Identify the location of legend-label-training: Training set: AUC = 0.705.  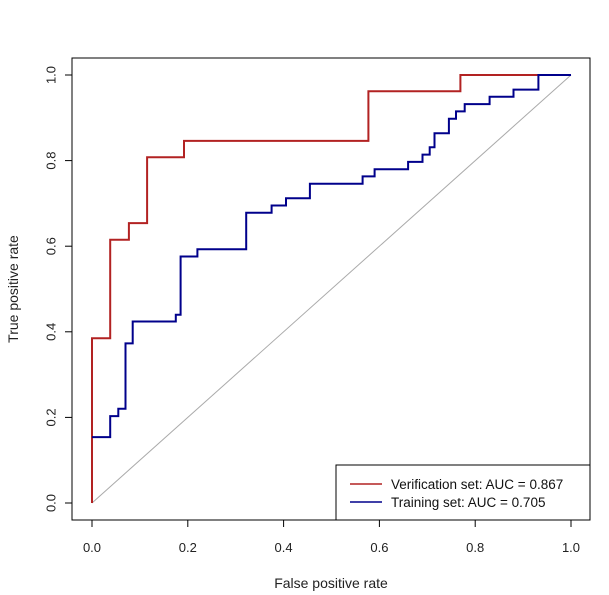
(468, 502).